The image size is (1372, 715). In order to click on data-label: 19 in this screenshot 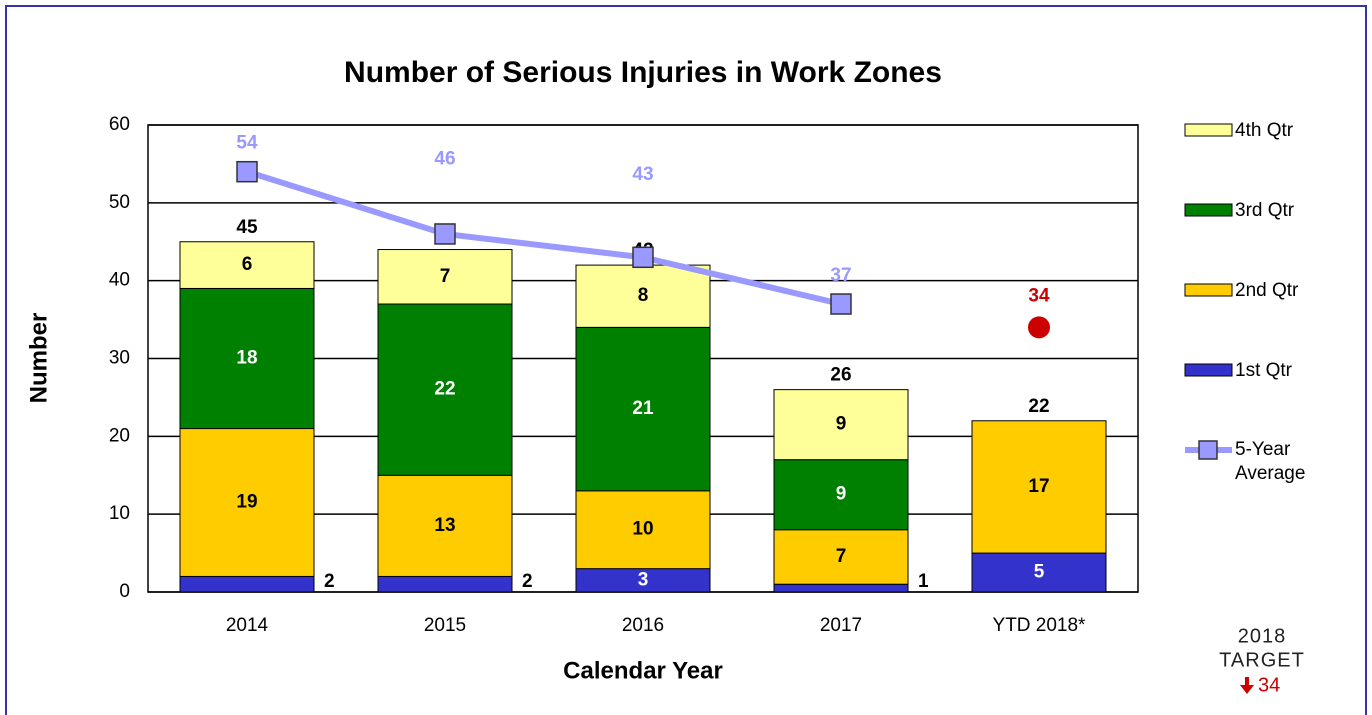, I will do `click(246, 502)`.